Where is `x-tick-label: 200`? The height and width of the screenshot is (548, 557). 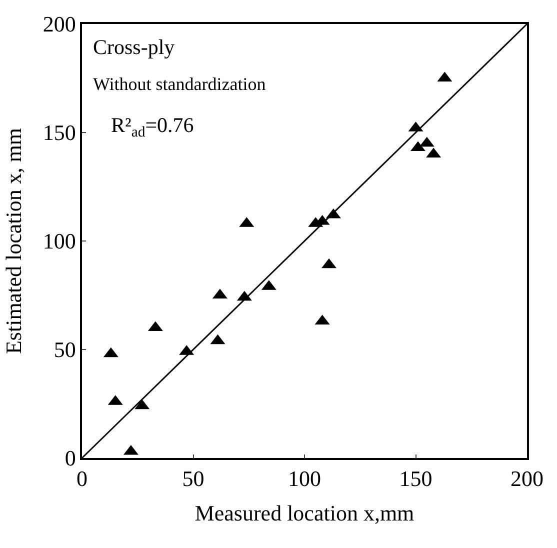
x-tick-label: 200 is located at coordinates (527, 479).